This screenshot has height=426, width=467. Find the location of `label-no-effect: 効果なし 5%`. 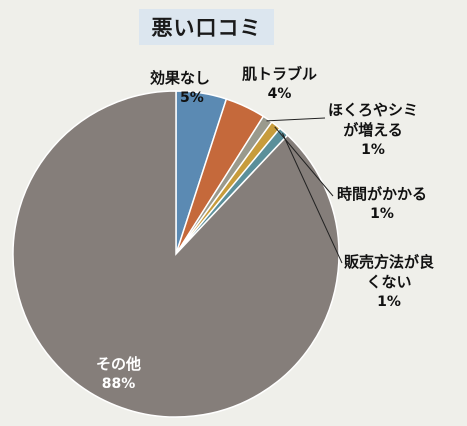

label-no-effect: 効果なし 5% is located at coordinates (180, 87).